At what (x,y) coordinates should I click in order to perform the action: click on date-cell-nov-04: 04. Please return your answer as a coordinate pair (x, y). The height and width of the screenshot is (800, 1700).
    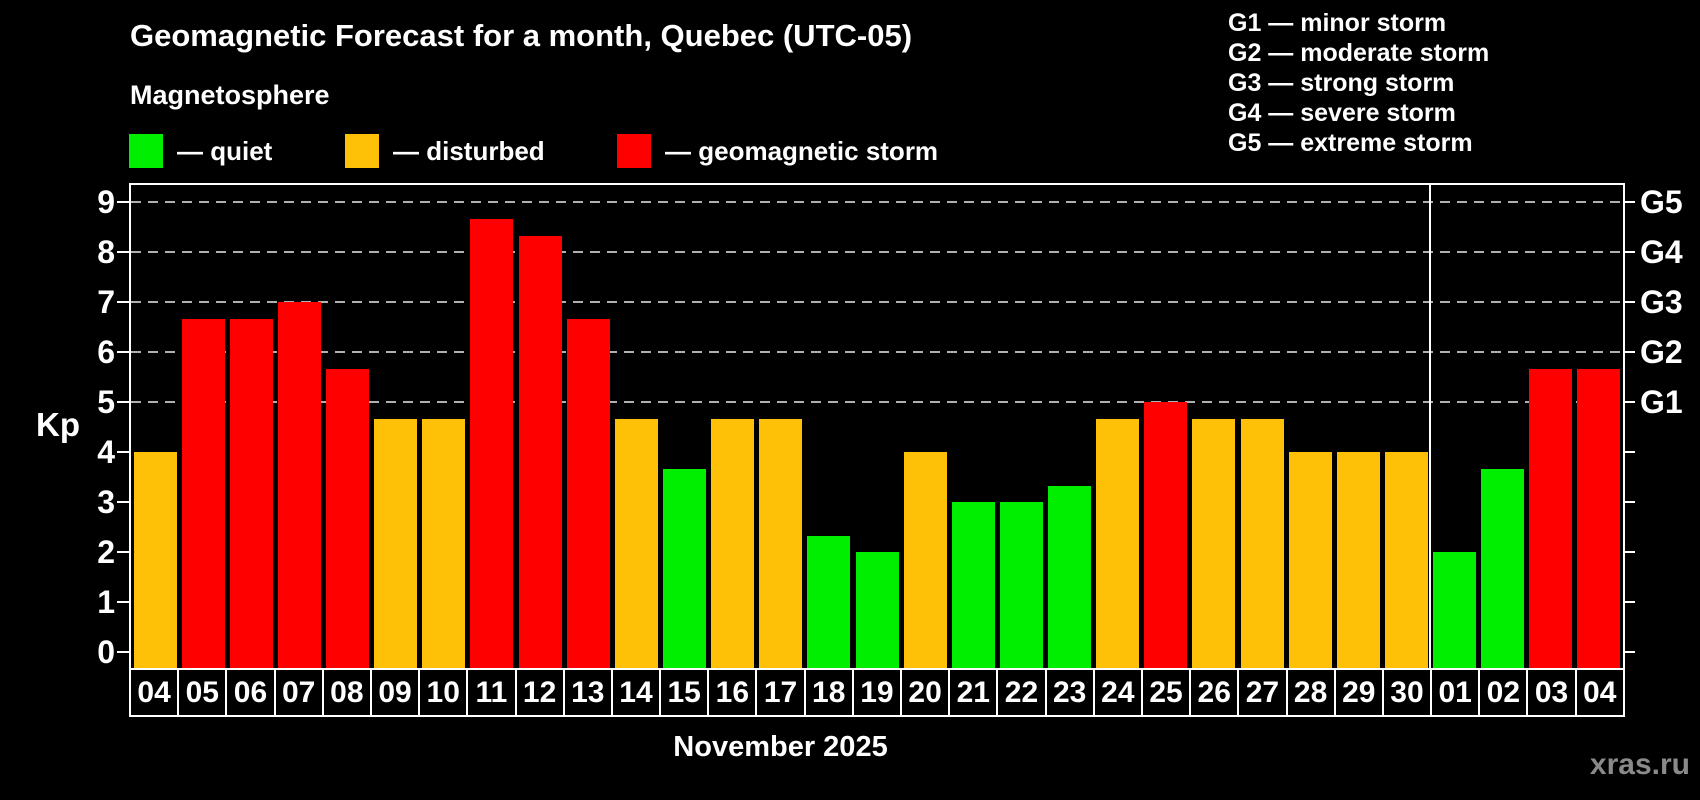
    Looking at the image, I should click on (154, 692).